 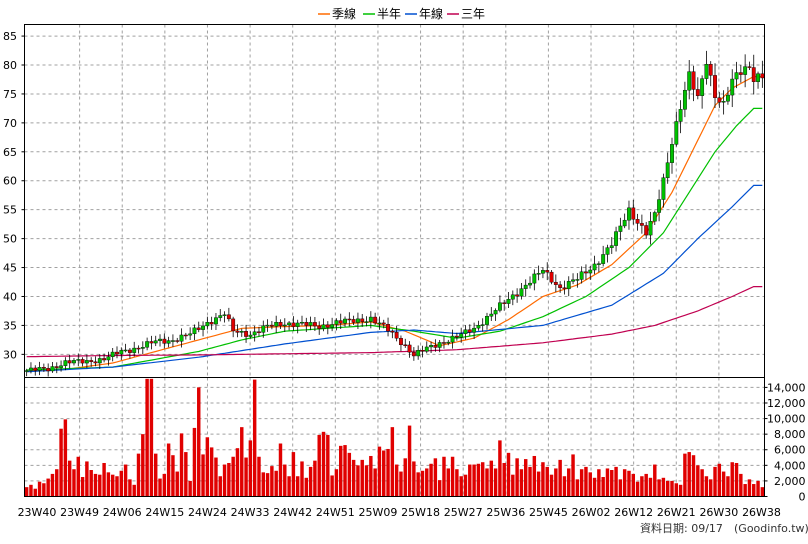 I want to click on x-tick-label: 23W40, so click(x=37, y=512).